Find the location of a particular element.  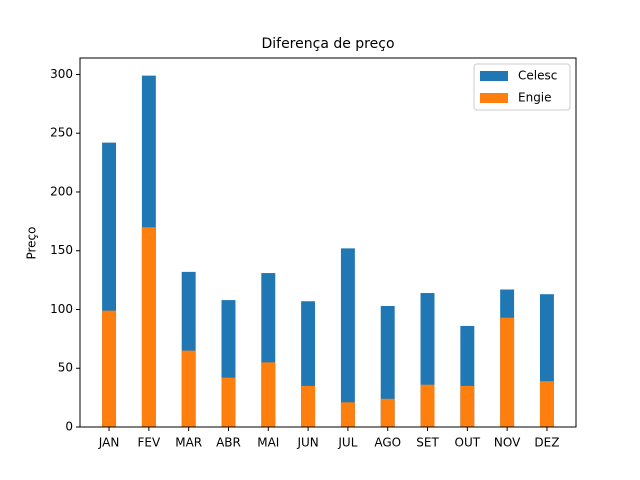

legend-label: Engie is located at coordinates (535, 98).